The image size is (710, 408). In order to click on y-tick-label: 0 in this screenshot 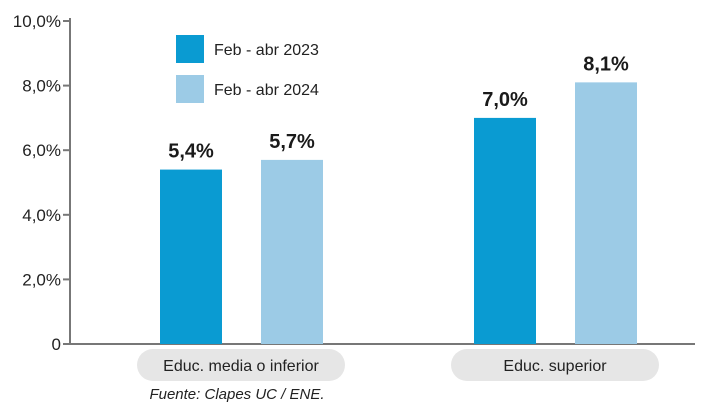, I will do `click(56, 344)`.